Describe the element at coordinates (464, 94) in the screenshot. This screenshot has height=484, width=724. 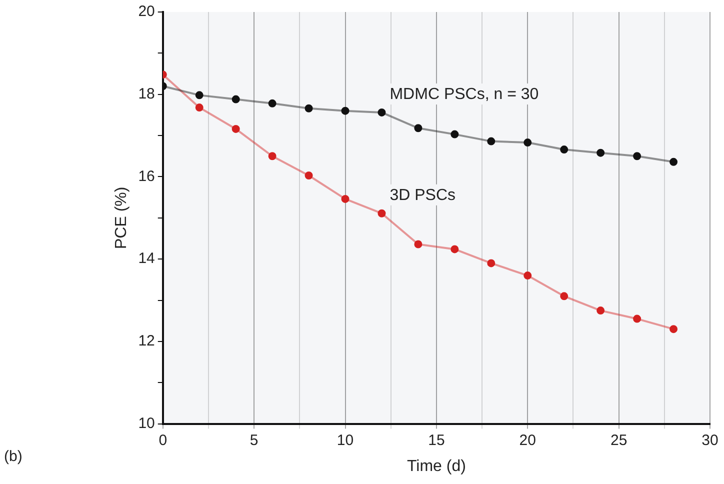
I see `series-label: MDMC PSCs, n = 30` at that location.